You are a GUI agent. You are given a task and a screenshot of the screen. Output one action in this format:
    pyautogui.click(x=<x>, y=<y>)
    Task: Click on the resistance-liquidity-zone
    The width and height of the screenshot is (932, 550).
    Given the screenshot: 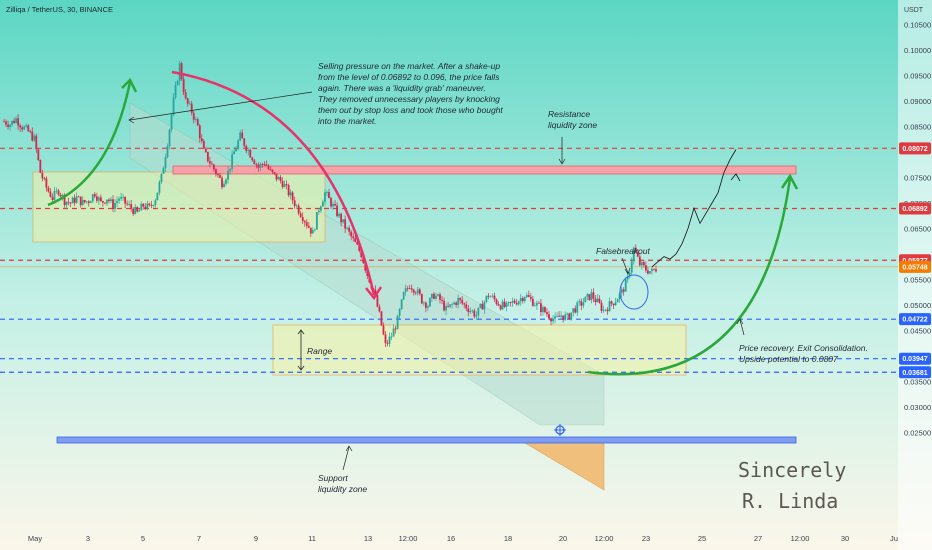 What is the action you would take?
    pyautogui.click(x=484, y=170)
    